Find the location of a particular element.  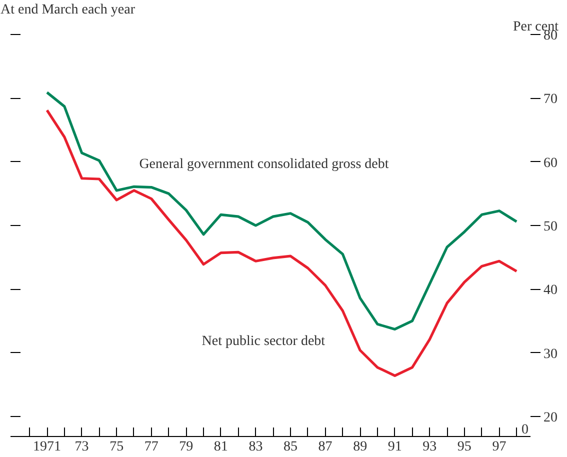

x-tick-label: 81 is located at coordinates (221, 447).